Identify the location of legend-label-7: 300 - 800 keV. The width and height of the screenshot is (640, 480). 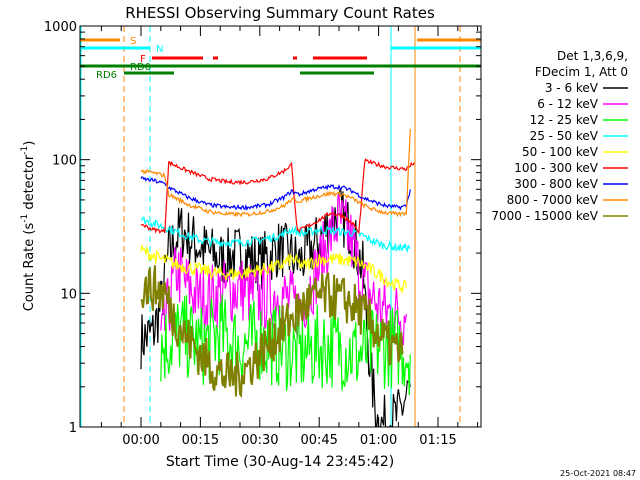
(556, 184).